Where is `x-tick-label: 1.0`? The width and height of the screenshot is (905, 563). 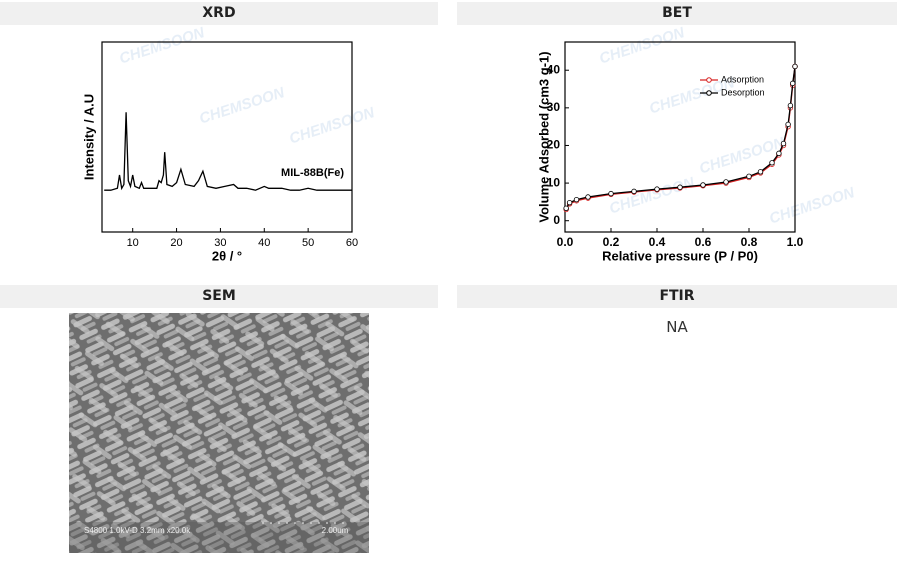 x-tick-label: 1.0 is located at coordinates (795, 242).